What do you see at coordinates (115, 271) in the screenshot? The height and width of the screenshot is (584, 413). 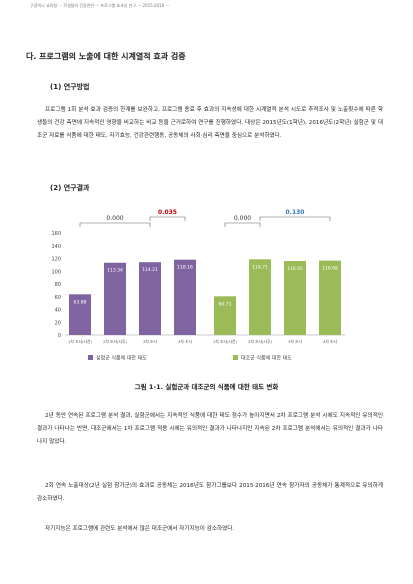 I see `data-label: 113.34` at bounding box center [115, 271].